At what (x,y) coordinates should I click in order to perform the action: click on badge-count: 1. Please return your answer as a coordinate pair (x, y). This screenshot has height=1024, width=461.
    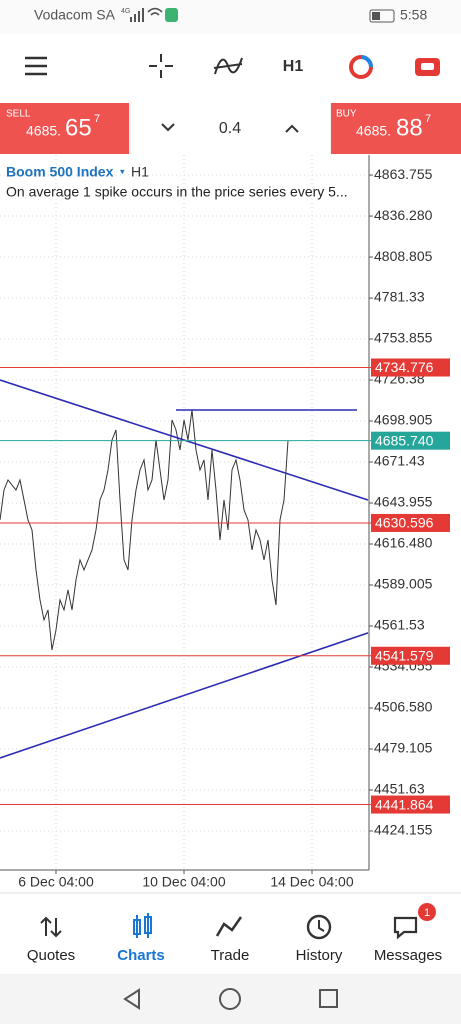
    Looking at the image, I should click on (427, 913).